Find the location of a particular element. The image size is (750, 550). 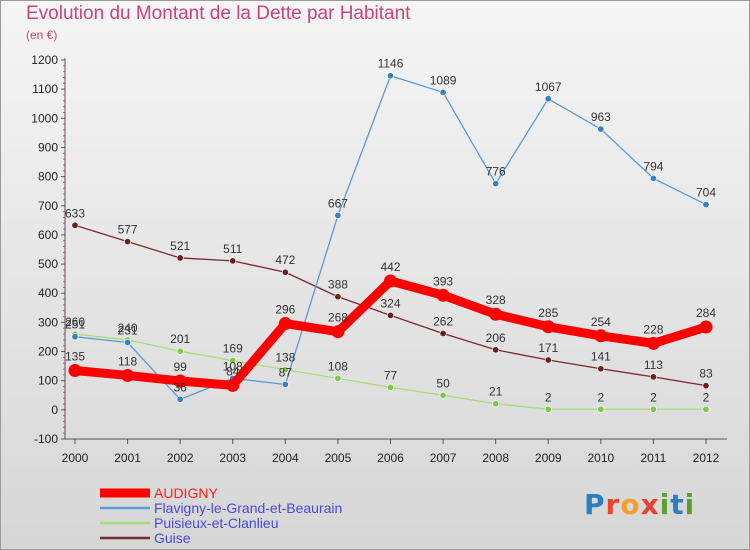

y-tick-label: 1000 is located at coordinates (44, 118).